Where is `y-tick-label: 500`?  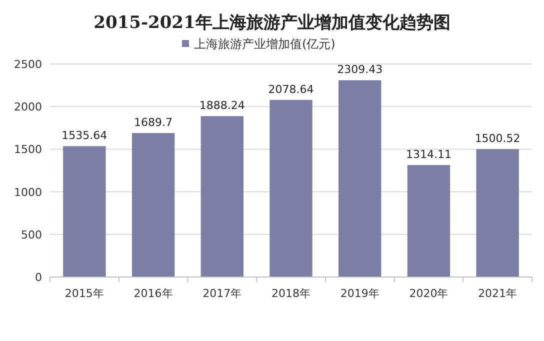
y-tick-label: 500 is located at coordinates (31, 235).